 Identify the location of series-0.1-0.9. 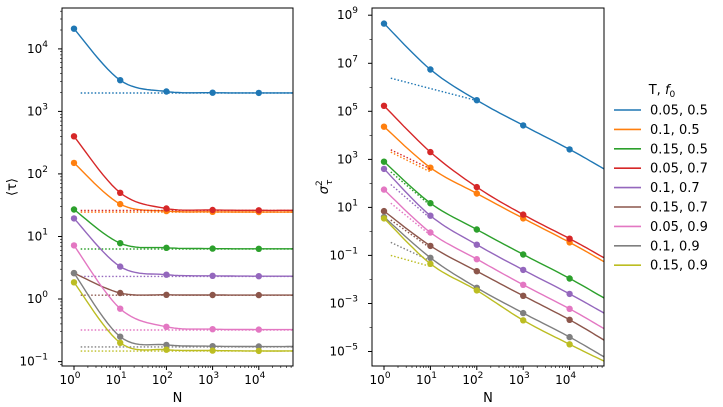
(181, 309).